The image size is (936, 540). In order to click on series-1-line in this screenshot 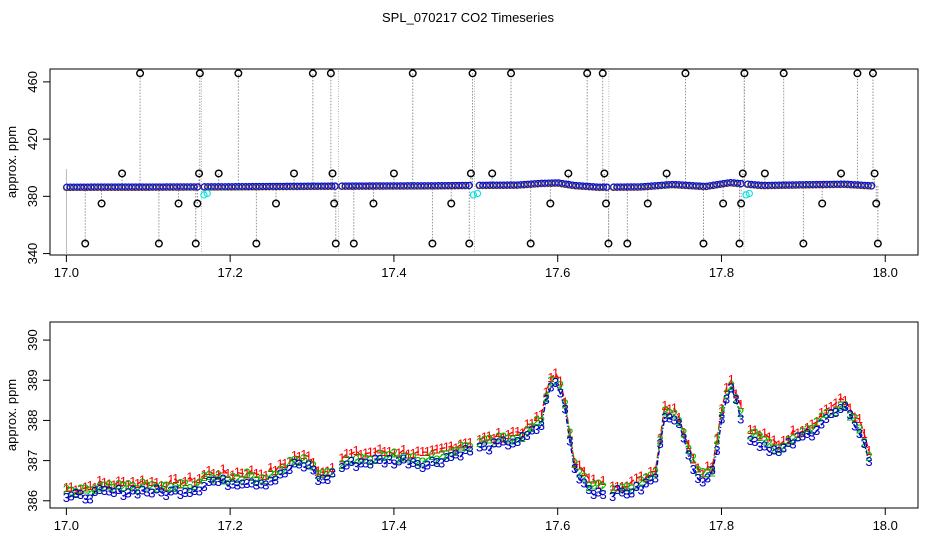, I will do `click(541, 429)`.